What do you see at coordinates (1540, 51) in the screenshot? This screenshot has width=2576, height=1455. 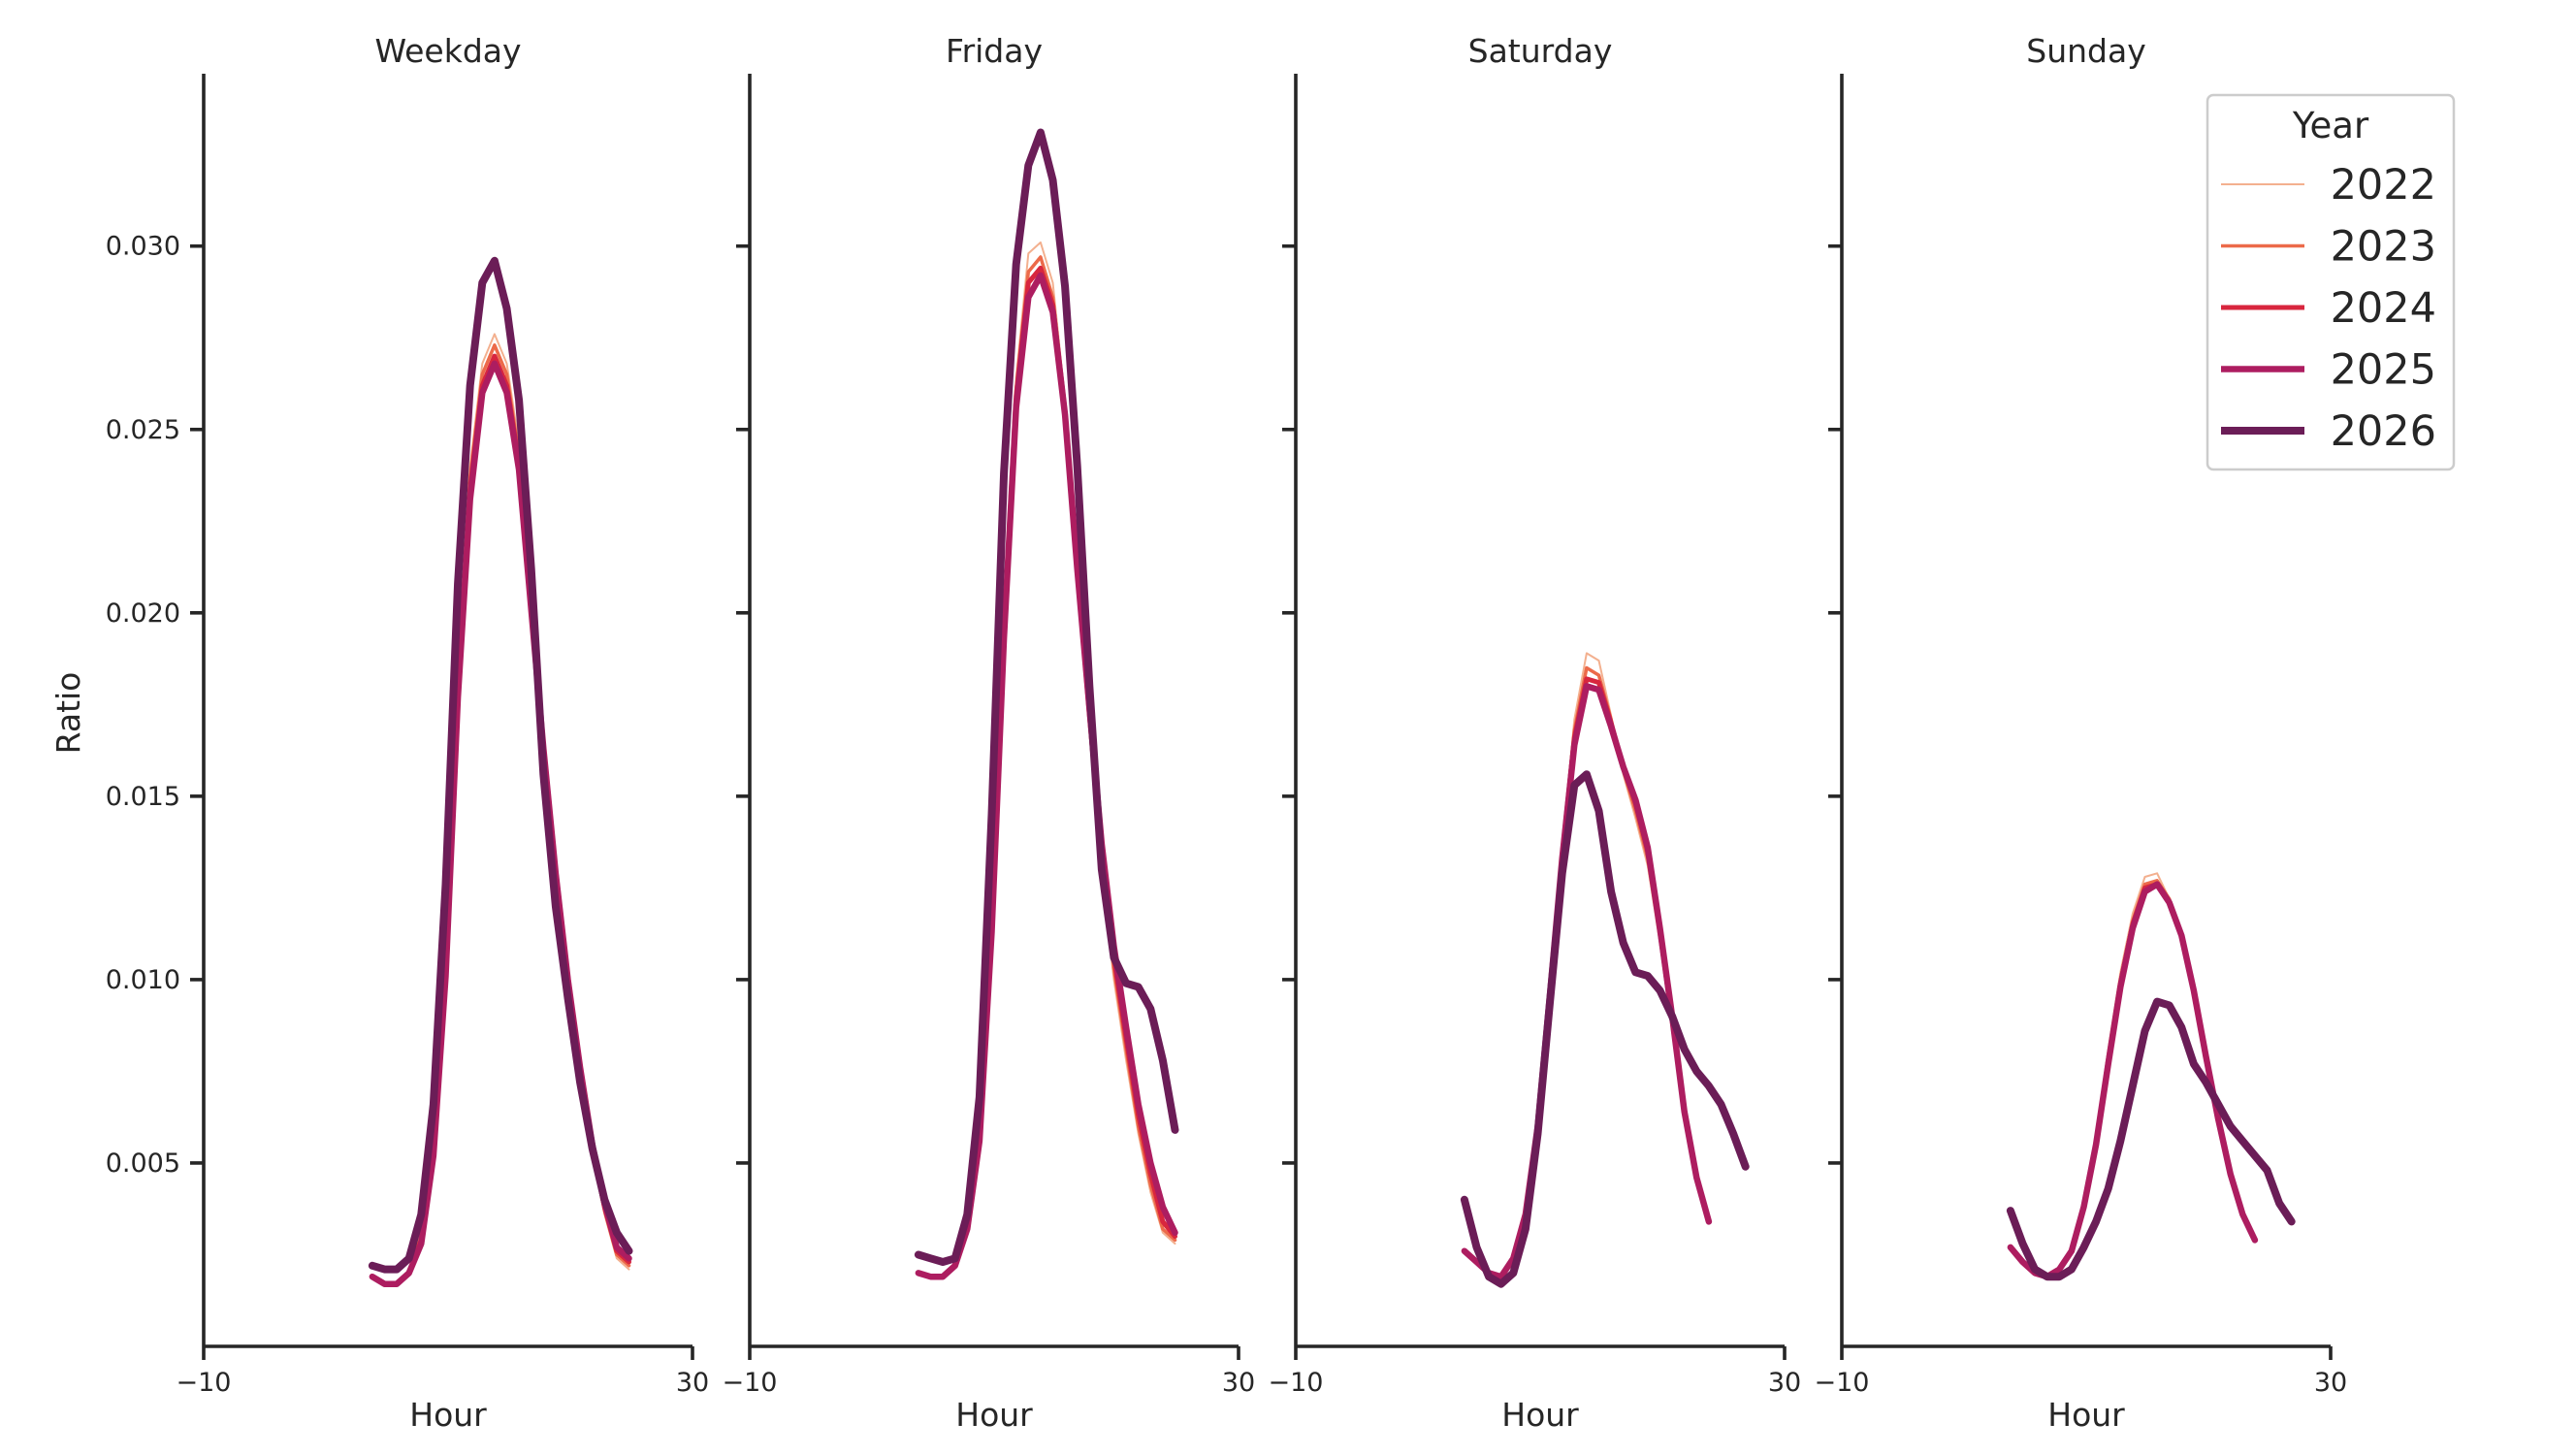 I see `panel-title: Saturday` at bounding box center [1540, 51].